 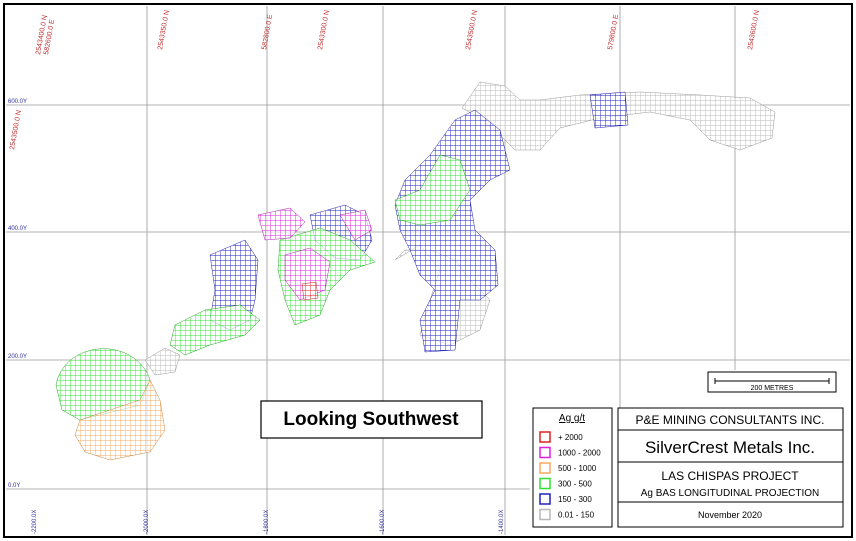 What do you see at coordinates (576, 515) in the screenshot?
I see `legend-label: 0.01 - 150` at bounding box center [576, 515].